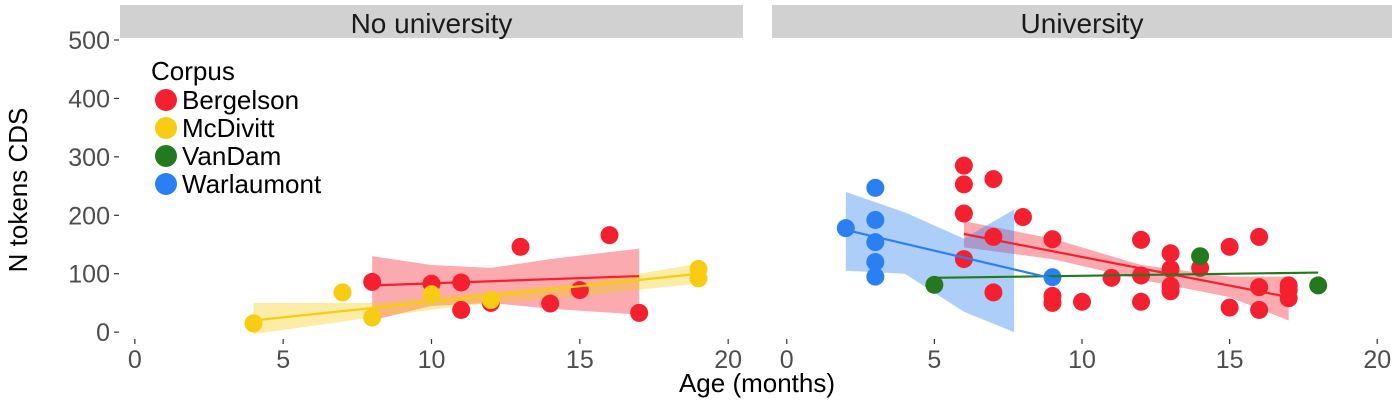  Describe the element at coordinates (252, 184) in the screenshot. I see `legend-label: Warlaumont` at that location.